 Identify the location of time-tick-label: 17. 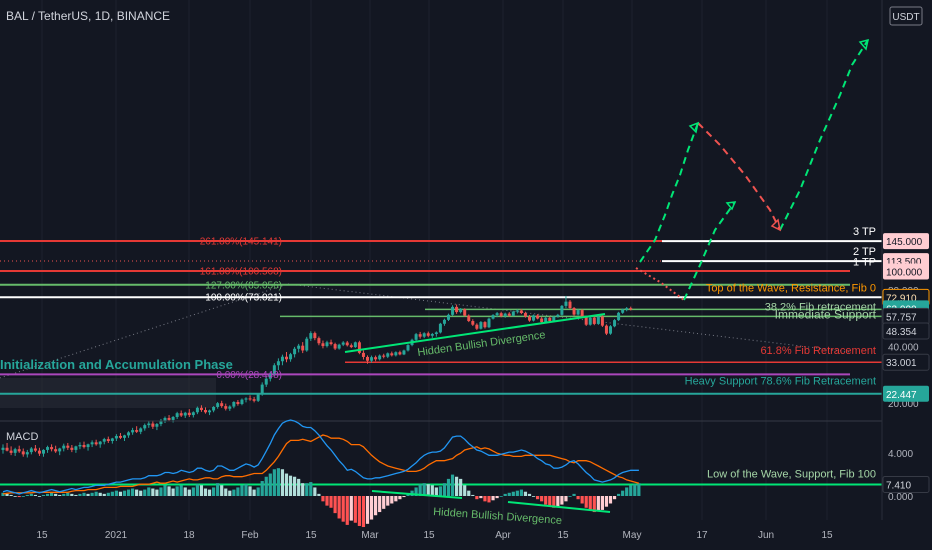
(702, 535).